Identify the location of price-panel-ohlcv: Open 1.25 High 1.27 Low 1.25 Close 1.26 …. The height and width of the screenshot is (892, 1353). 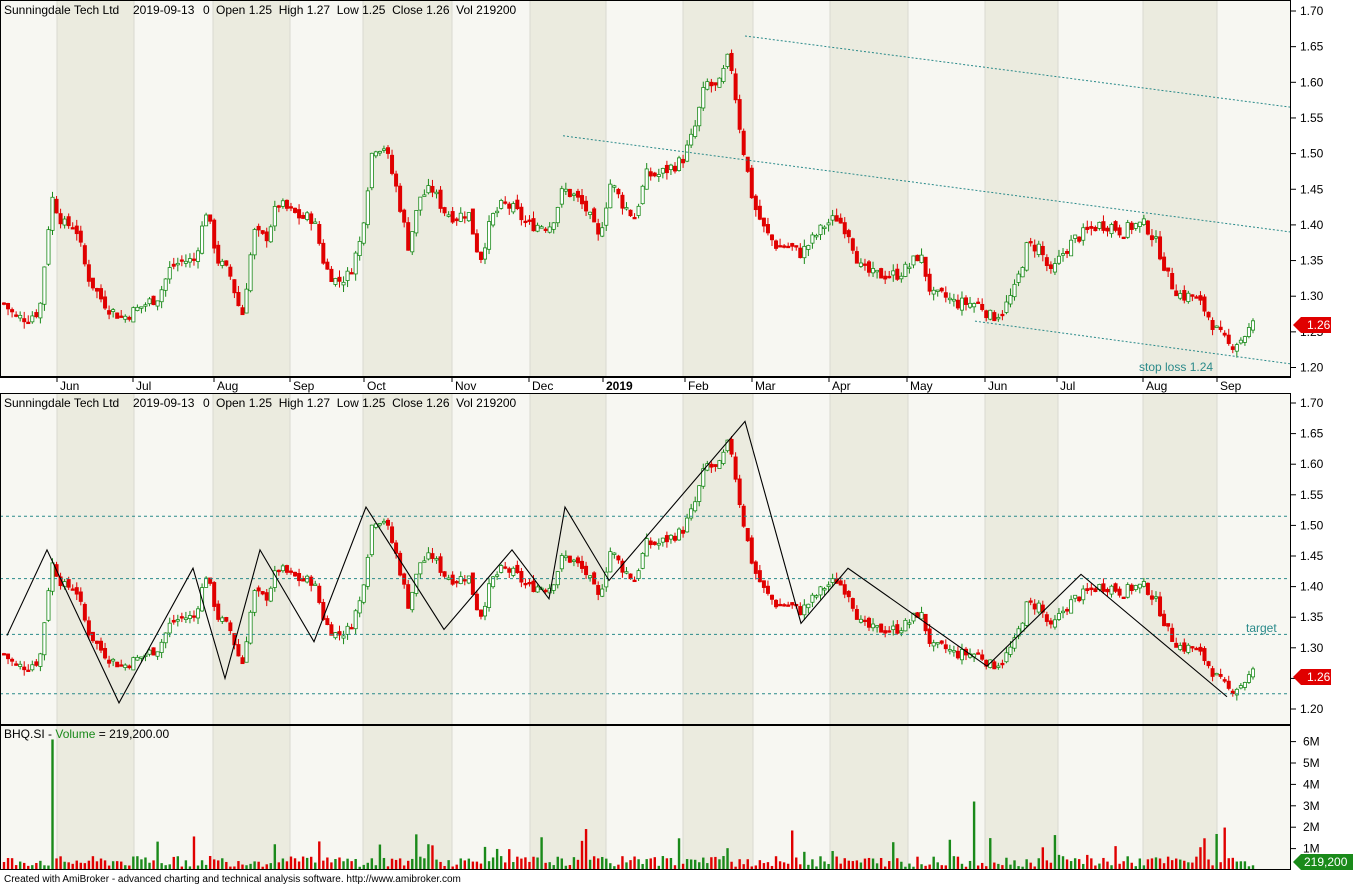
(366, 10).